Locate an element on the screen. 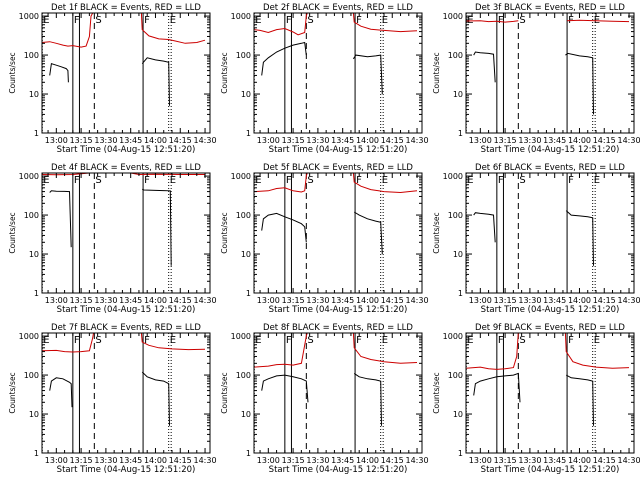 Image resolution: width=640 pixels, height=480 pixels. panel-title: Det 6f BLACK = Events, RED = LLD is located at coordinates (550, 168).